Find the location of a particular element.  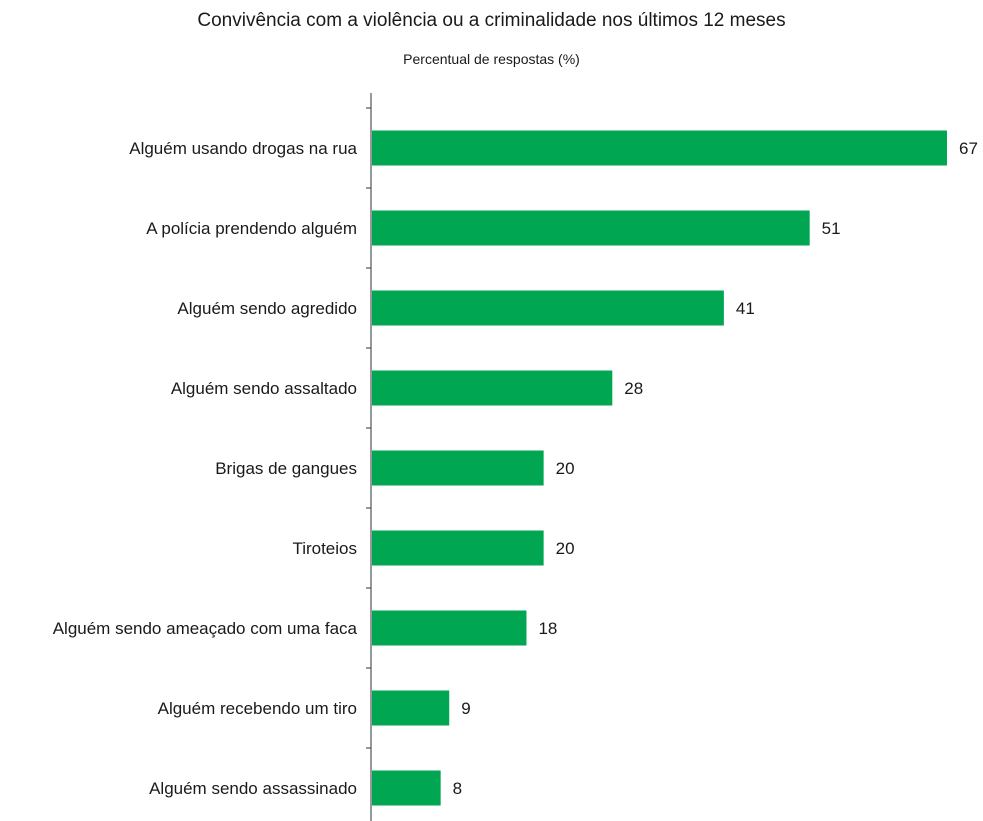

category-label: Alguém recebendo um tiro is located at coordinates (257, 708).